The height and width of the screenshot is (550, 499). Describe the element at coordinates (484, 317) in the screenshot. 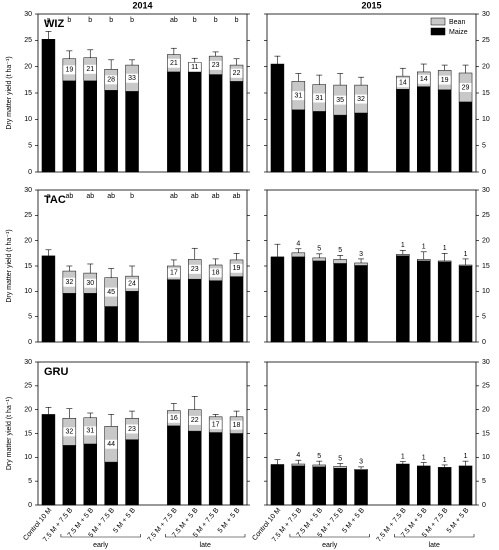

I see `y-tick-label: 5` at that location.